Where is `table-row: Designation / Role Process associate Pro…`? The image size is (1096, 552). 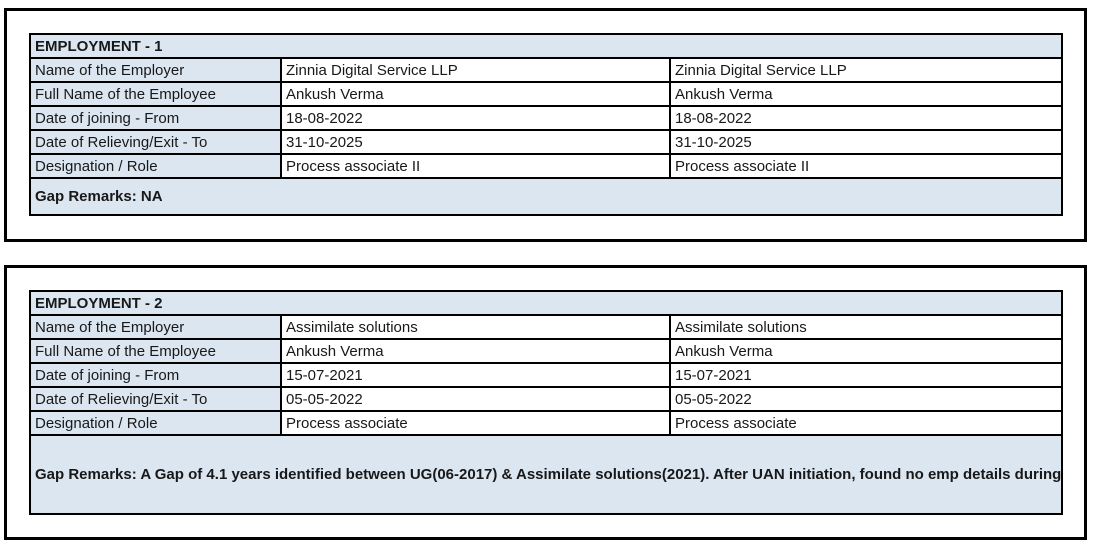 table-row: Designation / Role Process associate Pro… is located at coordinates (546, 423).